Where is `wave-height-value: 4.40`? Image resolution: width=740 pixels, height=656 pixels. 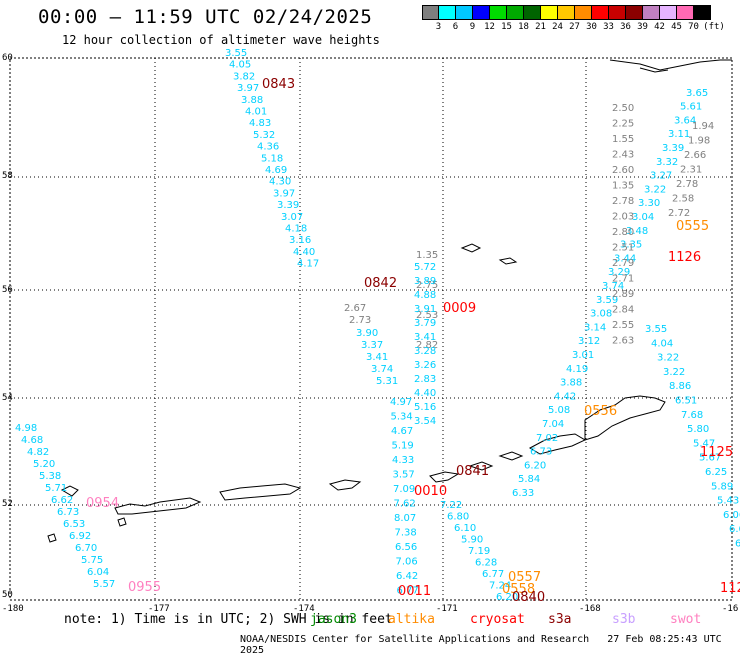
wave-height-value: 4.40 is located at coordinates (304, 252).